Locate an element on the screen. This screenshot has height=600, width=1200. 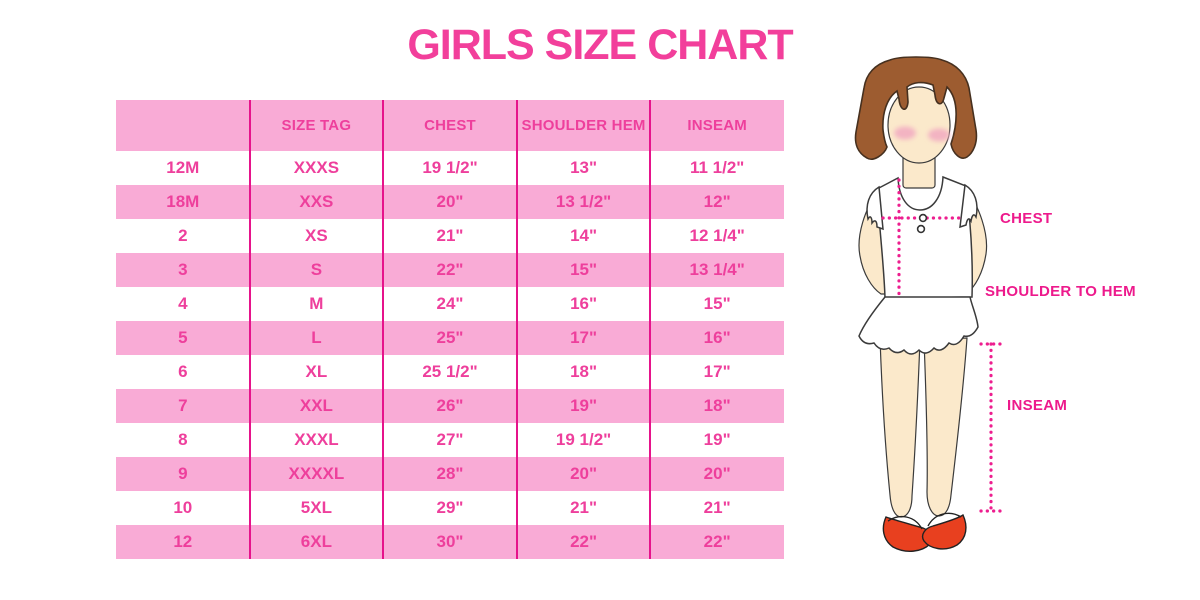
leg-left is located at coordinates (900, 427).